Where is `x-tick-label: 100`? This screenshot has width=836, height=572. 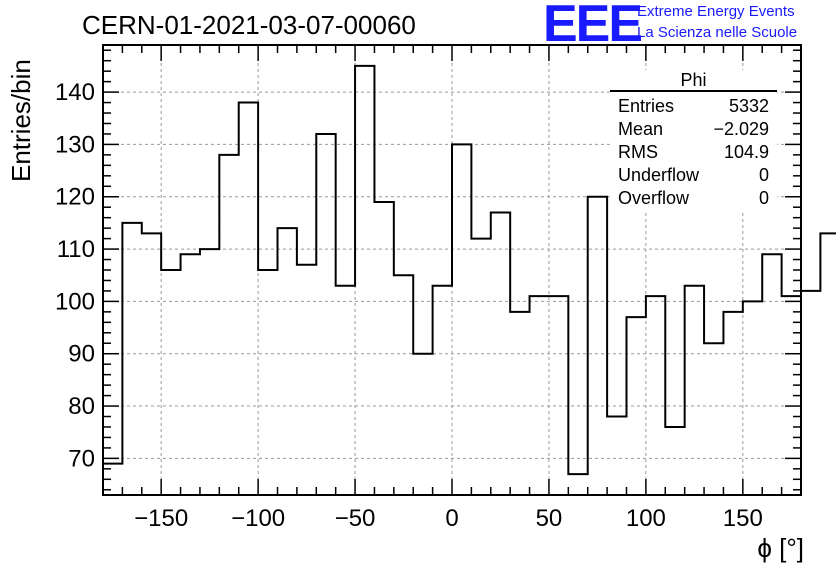
x-tick-label: 100 is located at coordinates (646, 518).